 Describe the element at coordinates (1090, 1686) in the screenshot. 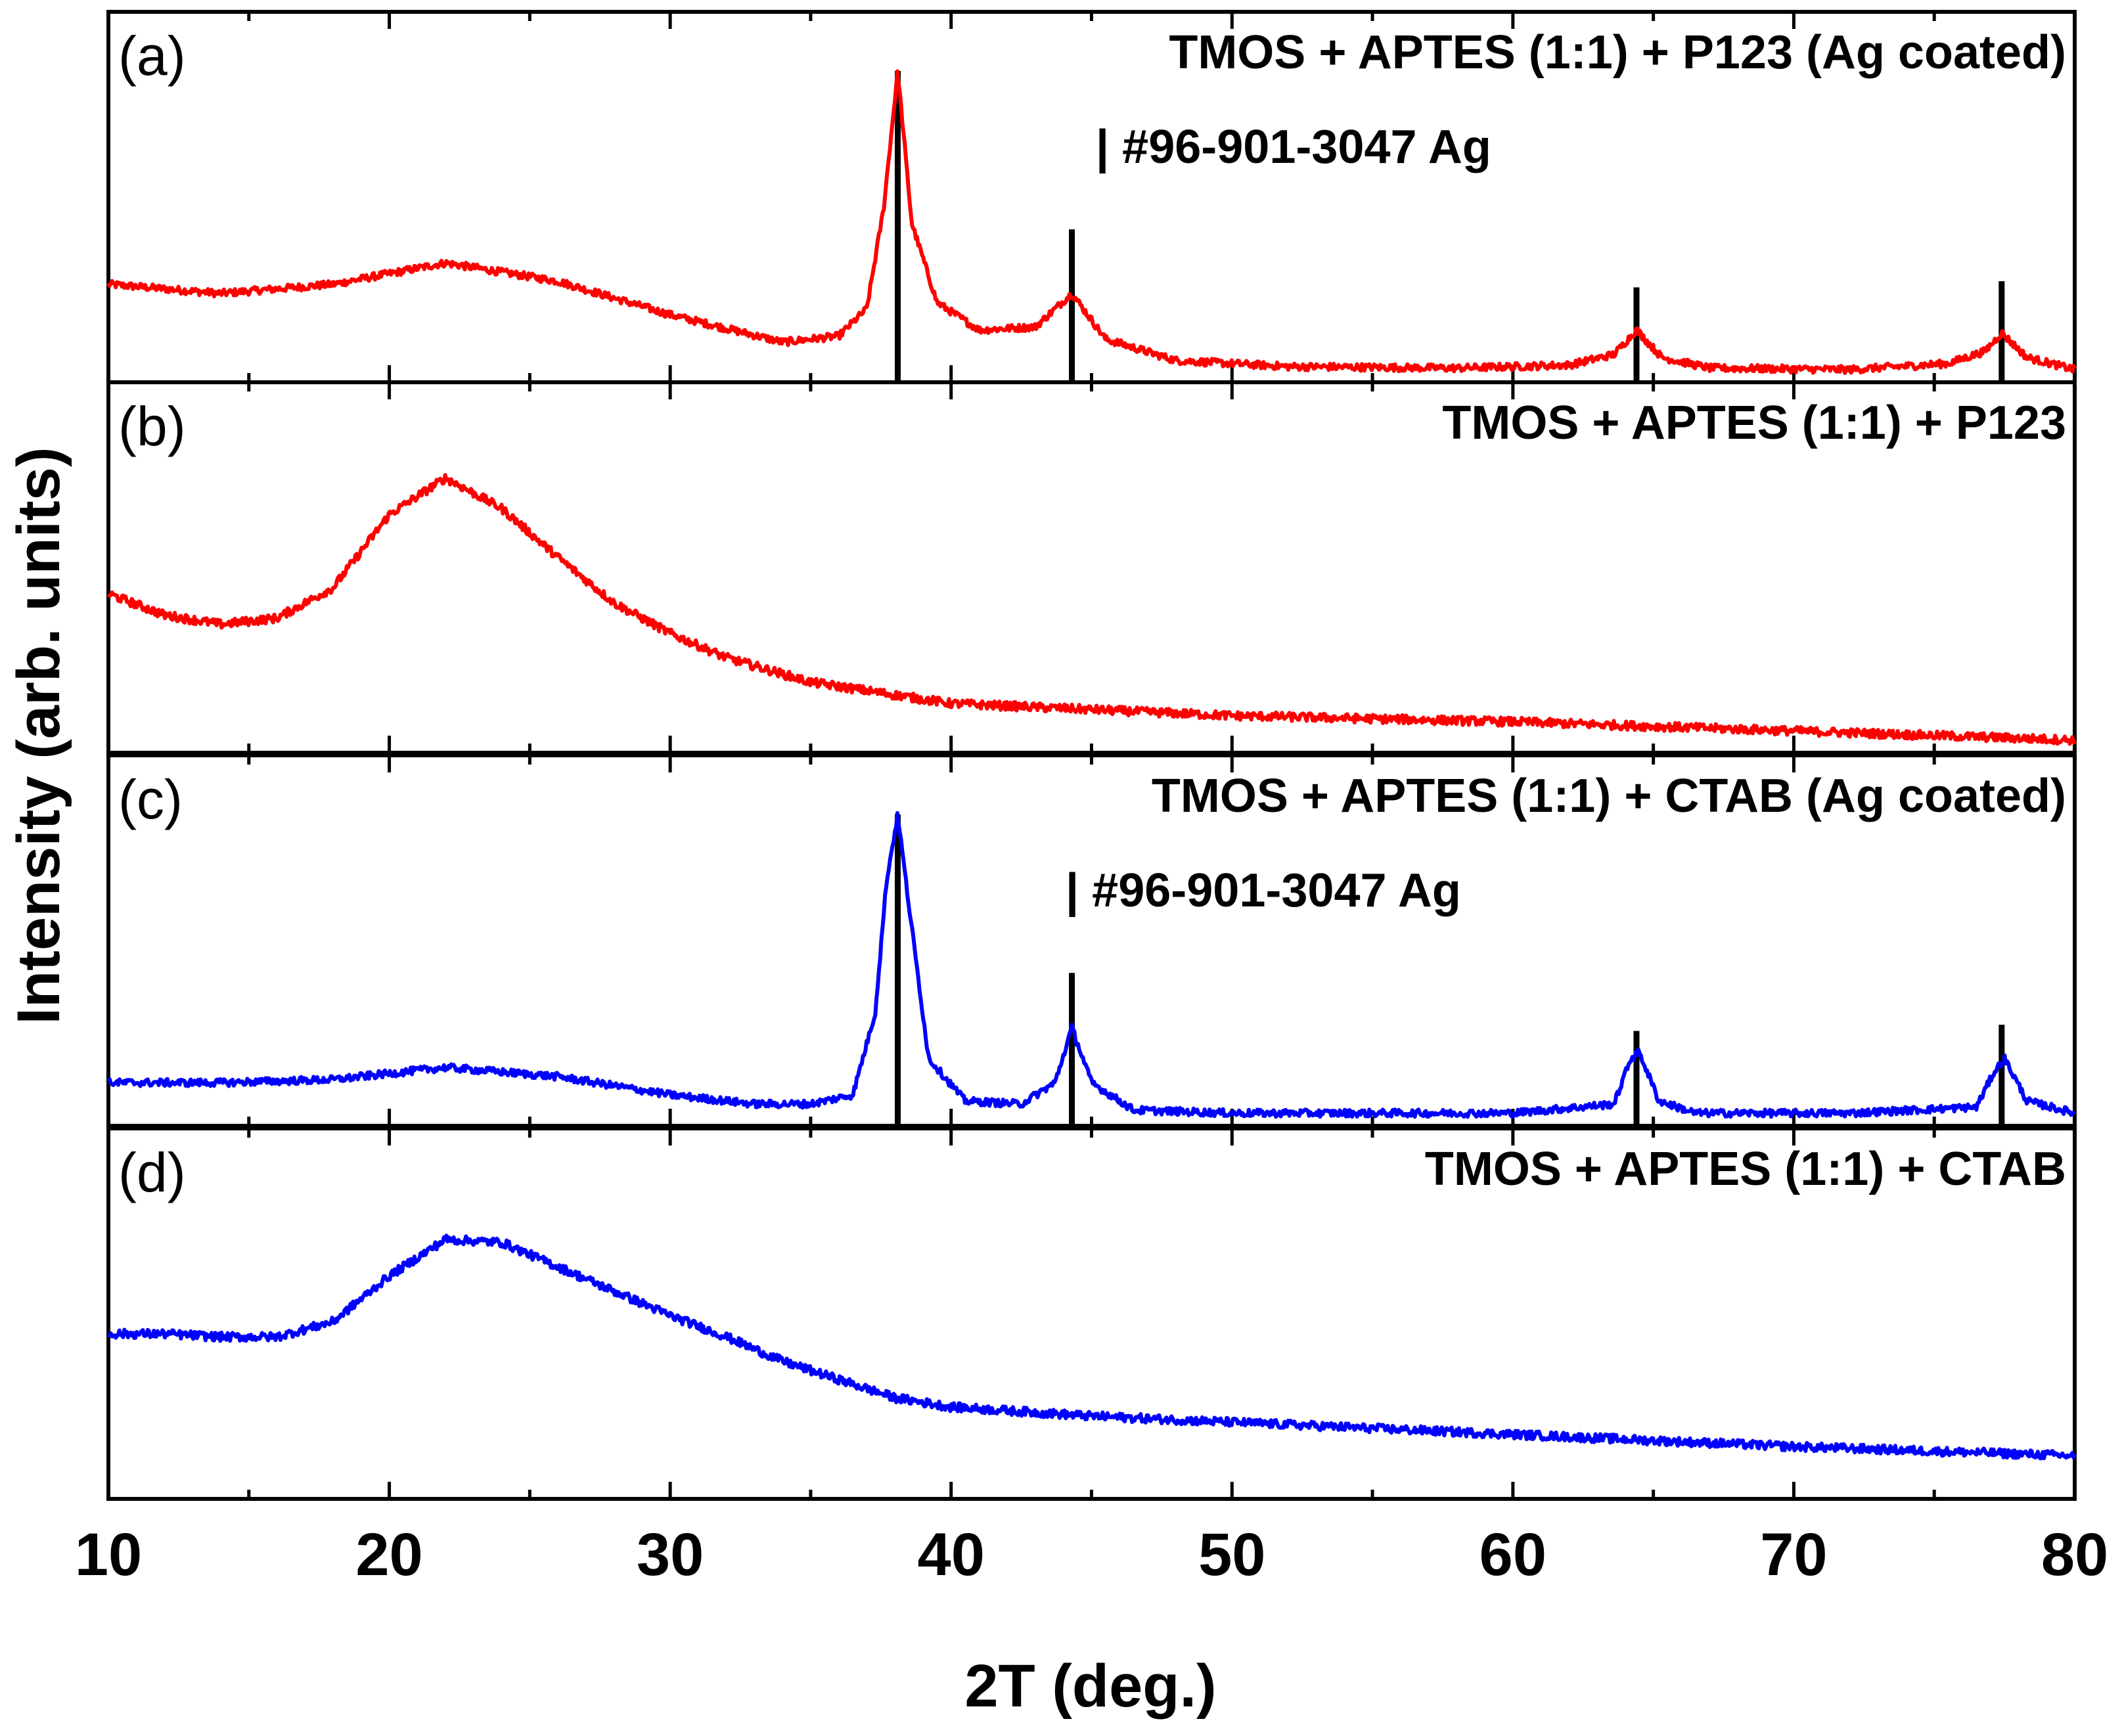

I see `x-axis-title: 2T (deg.)` at that location.